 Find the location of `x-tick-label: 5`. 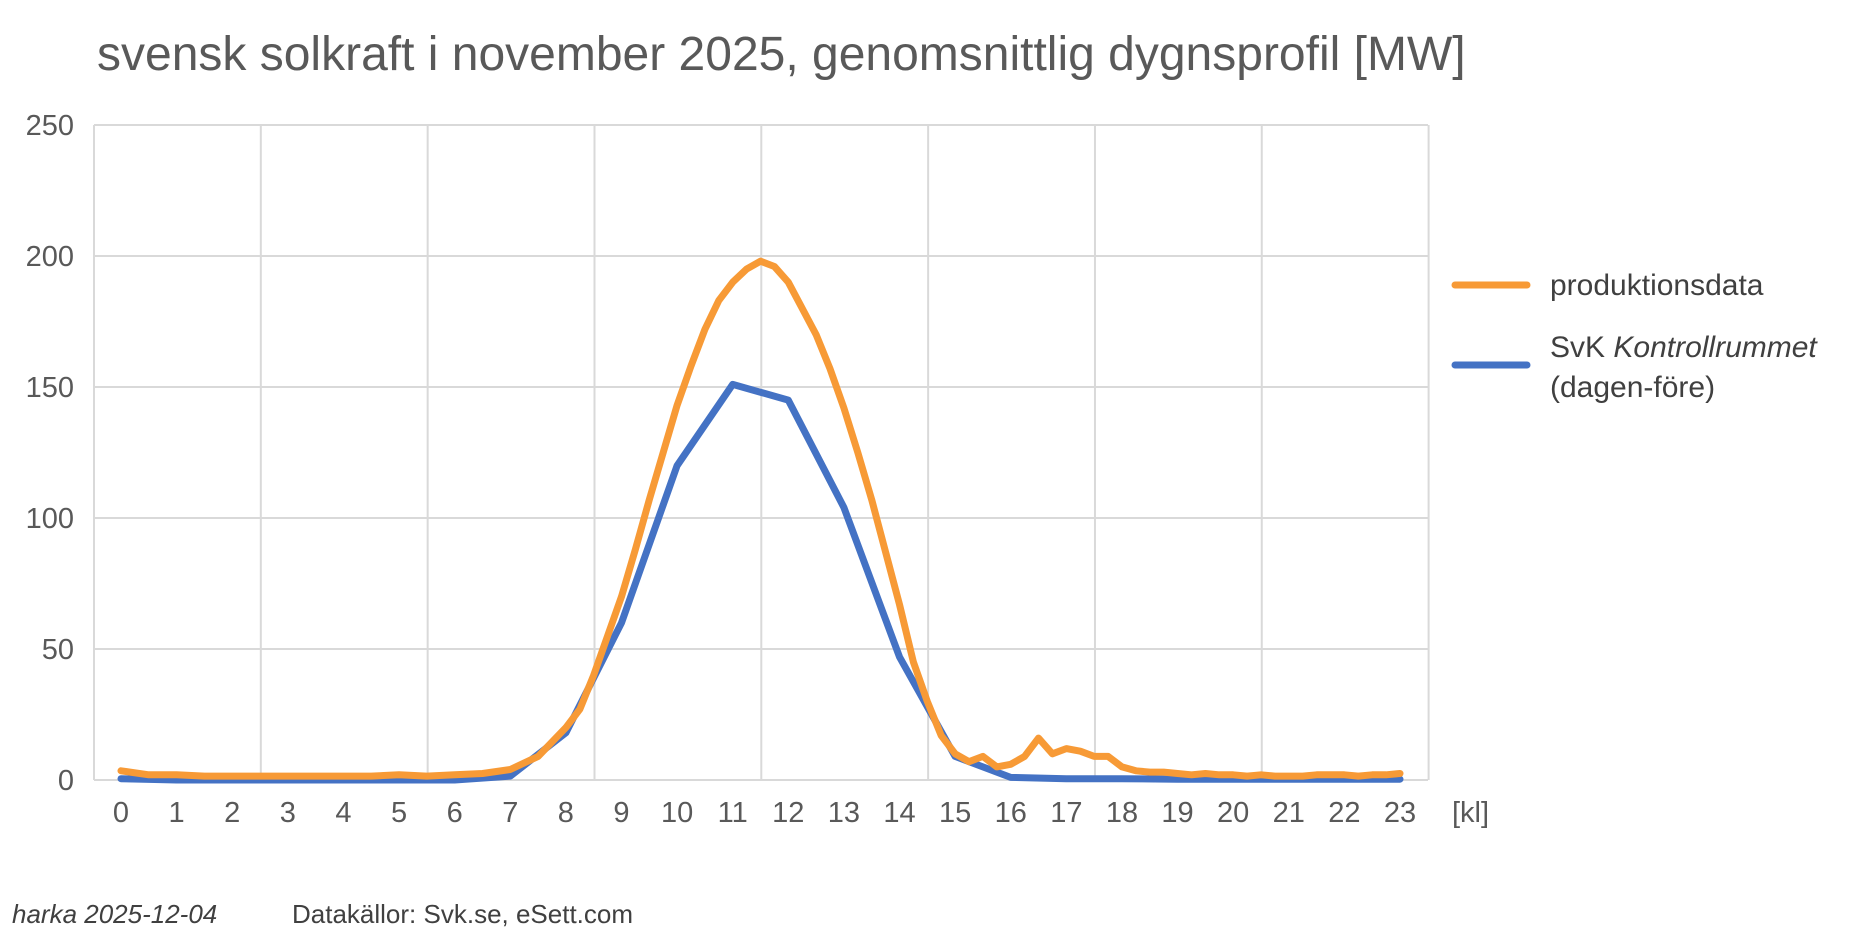

x-tick-label: 5 is located at coordinates (399, 813).